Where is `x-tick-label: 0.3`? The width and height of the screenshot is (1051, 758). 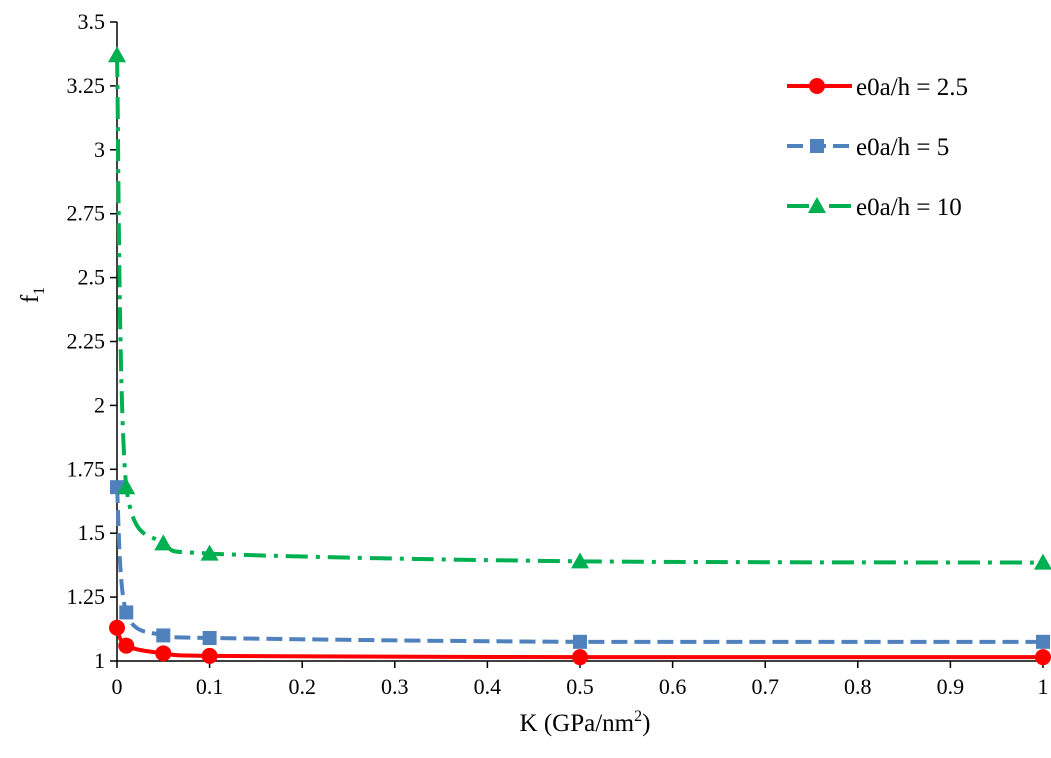
x-tick-label: 0.3 is located at coordinates (395, 686).